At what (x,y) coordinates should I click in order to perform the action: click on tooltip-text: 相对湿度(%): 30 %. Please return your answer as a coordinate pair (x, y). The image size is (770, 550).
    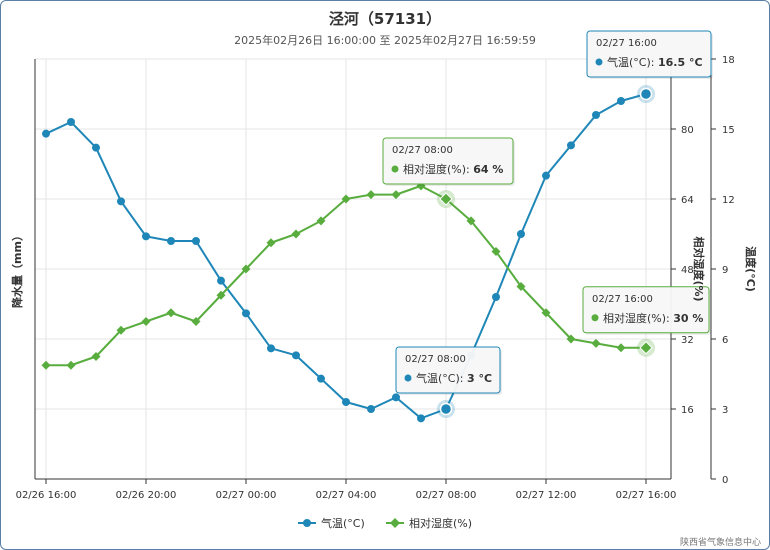
    Looking at the image, I should click on (653, 318).